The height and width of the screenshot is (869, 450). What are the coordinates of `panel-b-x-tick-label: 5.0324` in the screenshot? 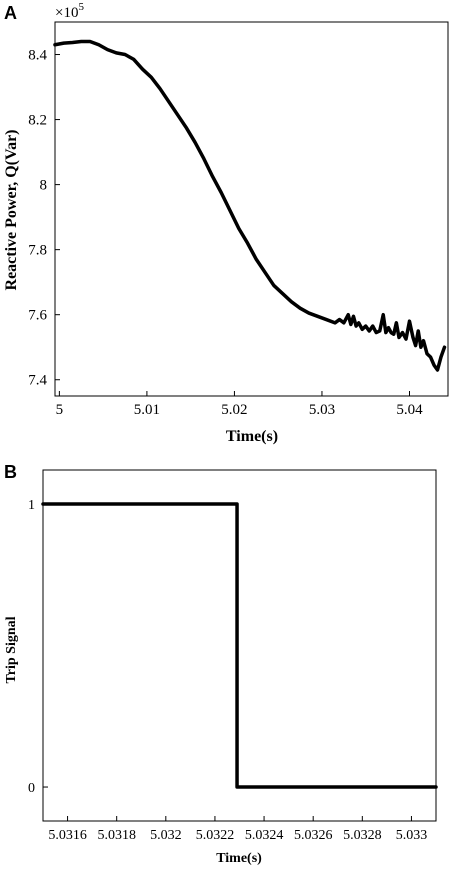 It's located at (264, 835).